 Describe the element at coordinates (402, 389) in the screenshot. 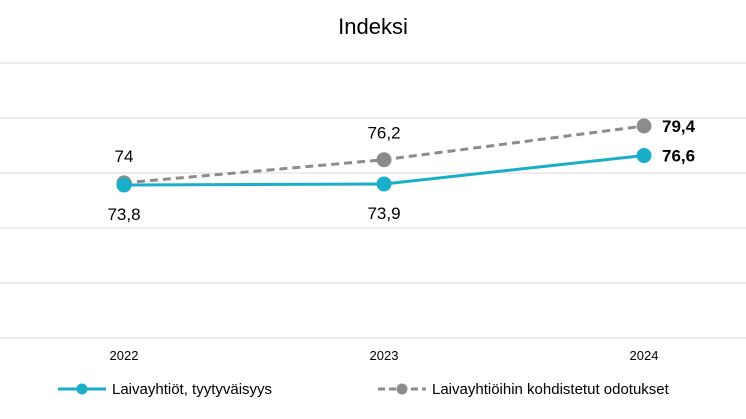

I see `legend-swatch-expectations` at that location.